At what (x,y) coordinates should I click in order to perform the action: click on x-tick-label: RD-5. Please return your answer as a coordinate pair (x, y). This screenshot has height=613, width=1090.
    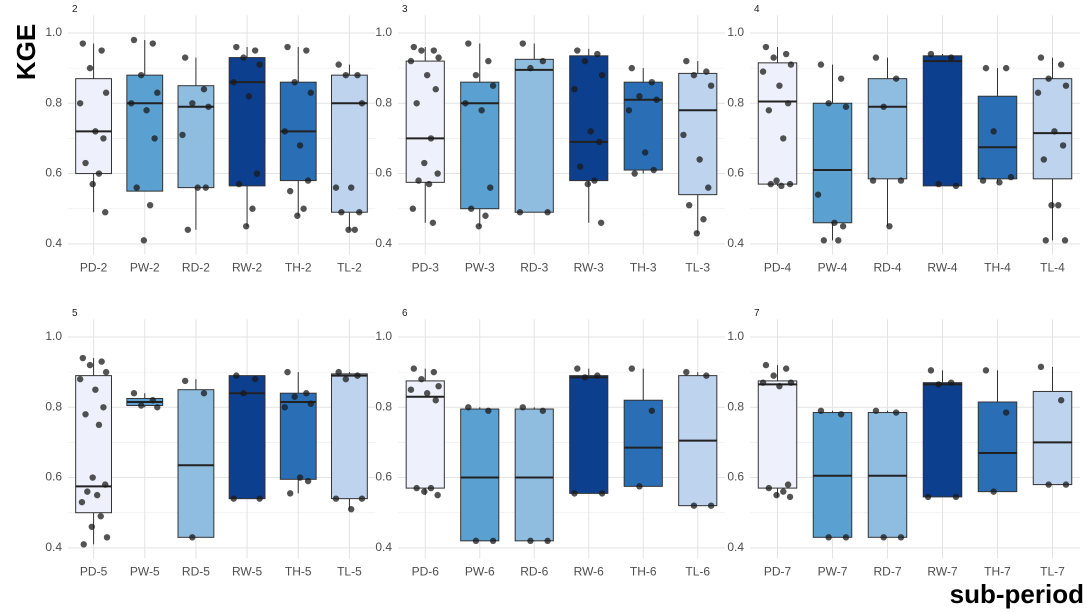
    Looking at the image, I should click on (196, 572).